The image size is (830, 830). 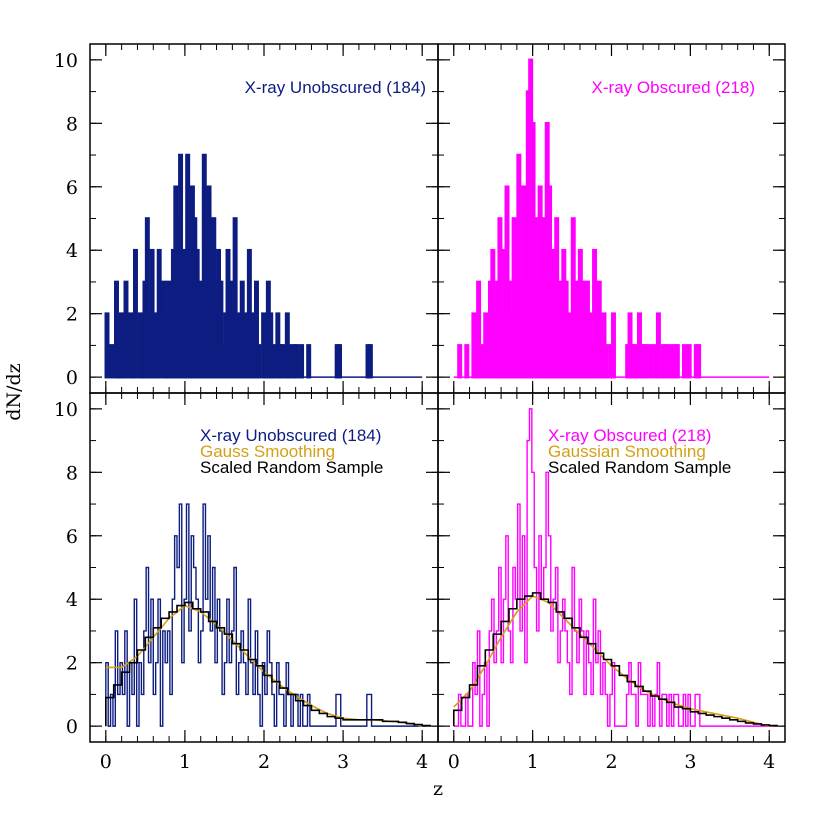 I want to click on x-axis-title: z, so click(x=438, y=789).